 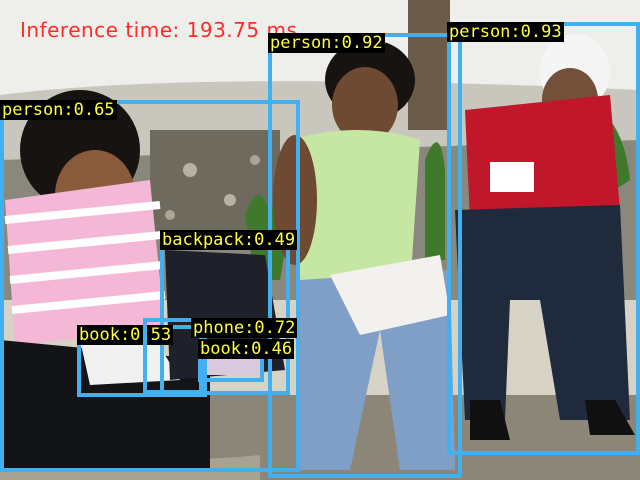 I want to click on detection-box-book: book:0.46, so click(x=246, y=360).